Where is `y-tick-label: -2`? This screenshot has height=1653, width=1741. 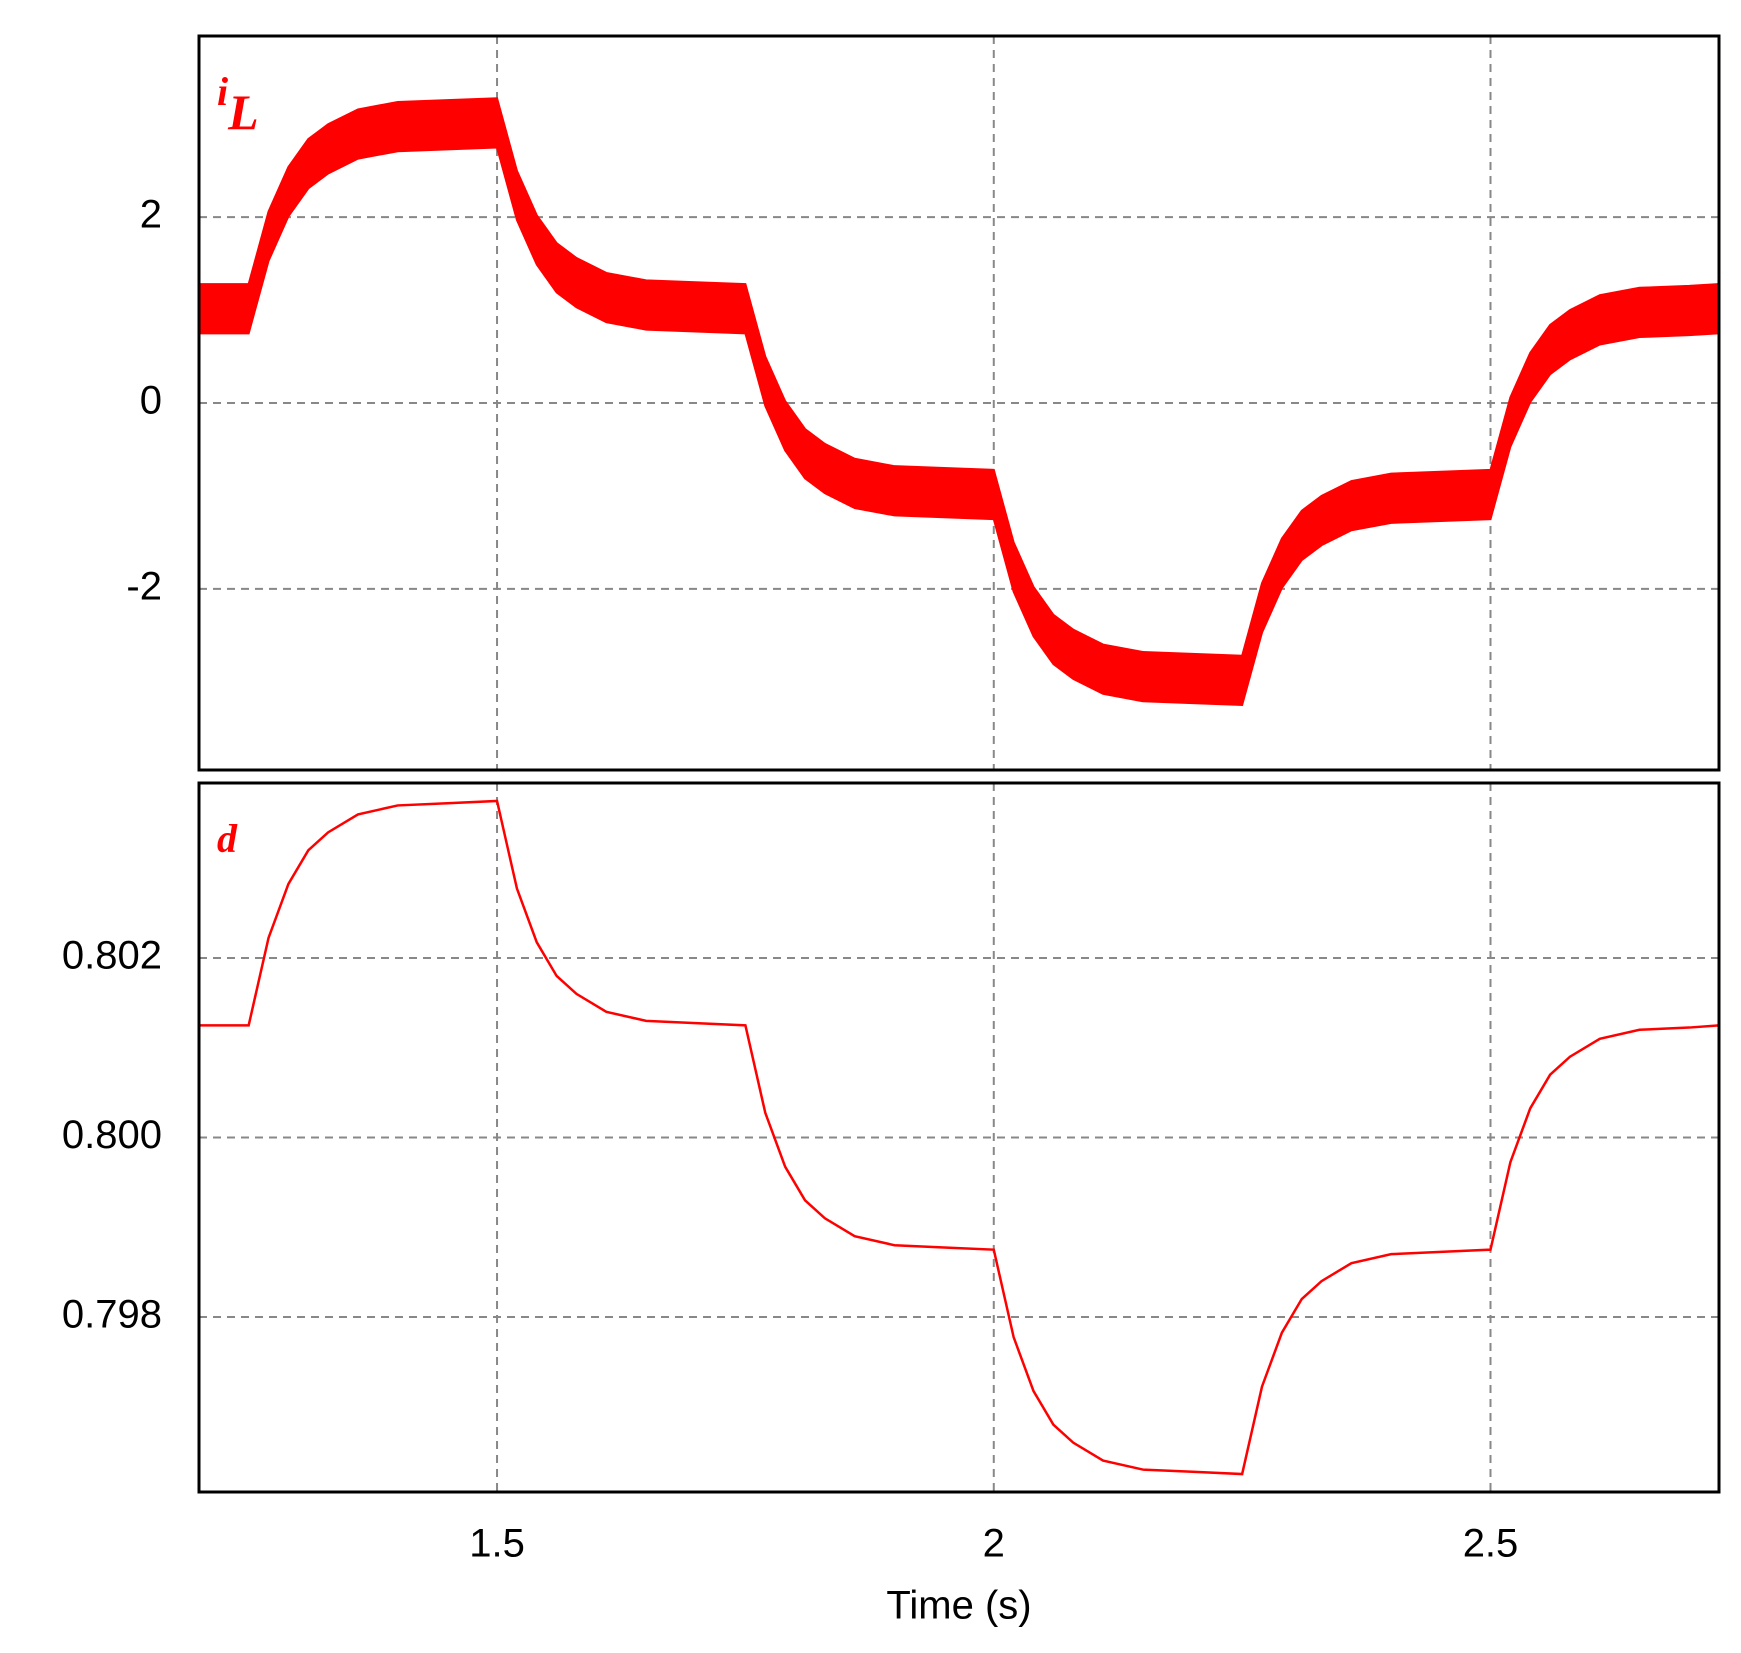
y-tick-label: -2 is located at coordinates (144, 586).